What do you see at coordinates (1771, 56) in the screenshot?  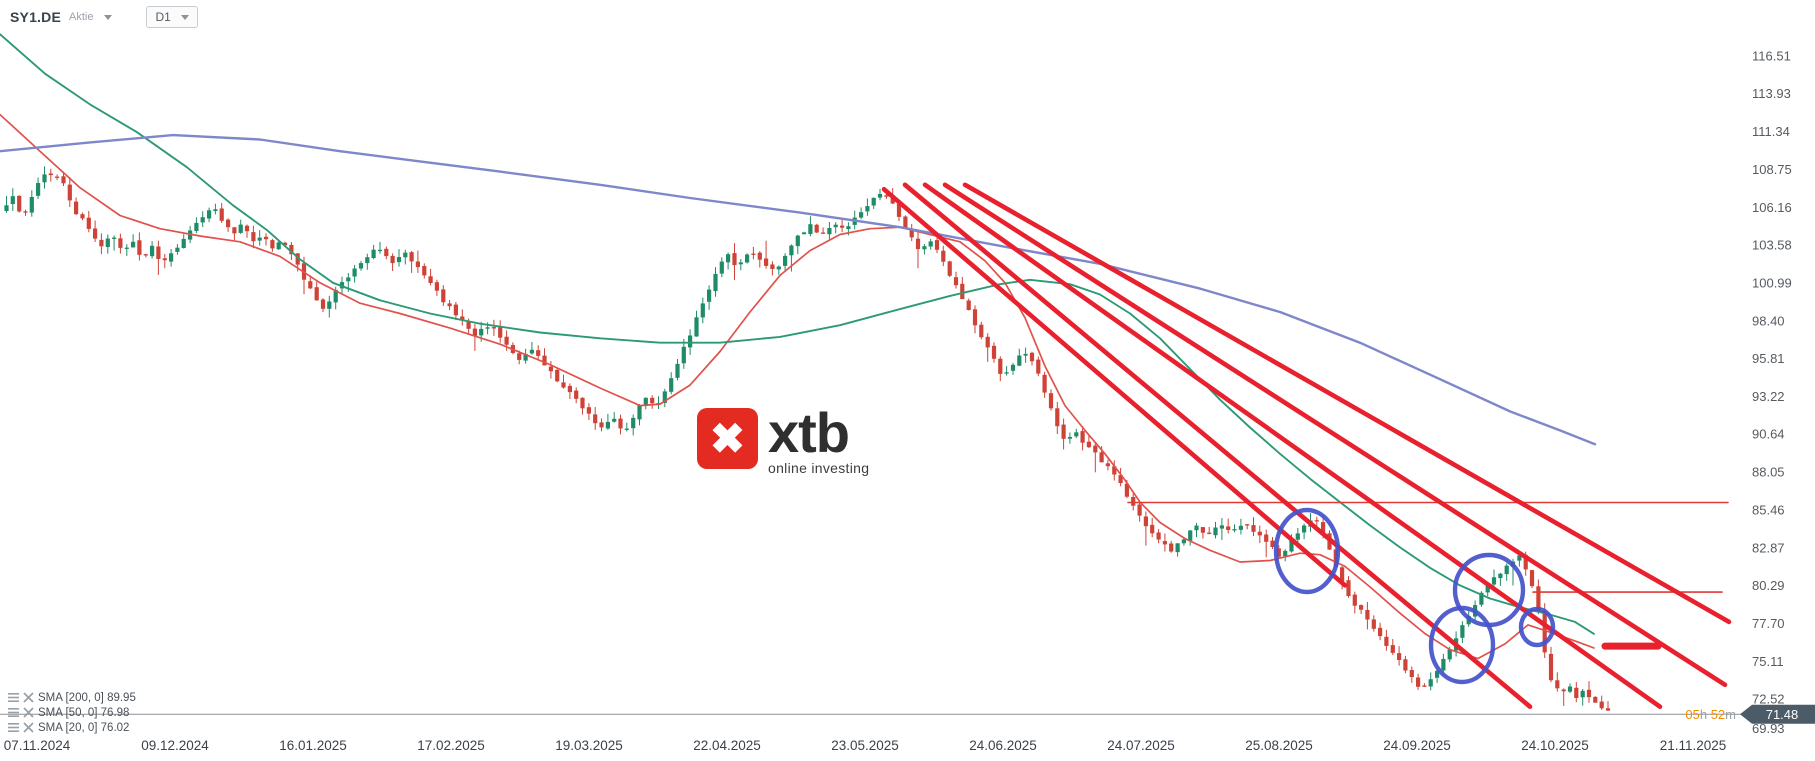 I see `svg-text: 116.51` at bounding box center [1771, 56].